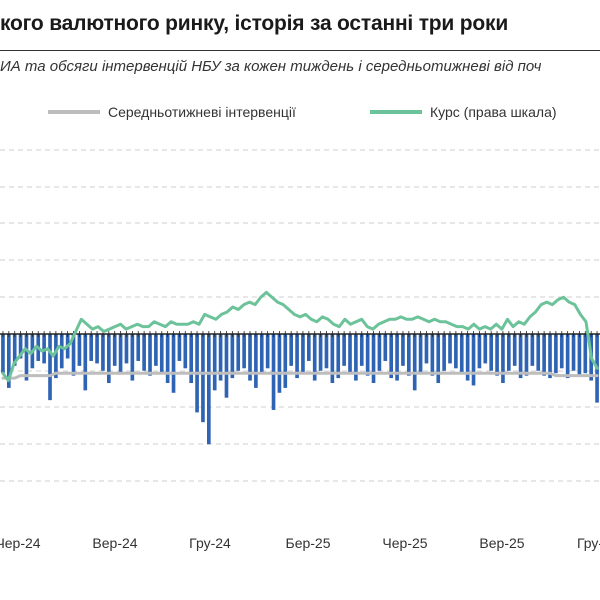 This screenshot has width=600, height=600. What do you see at coordinates (588, 543) in the screenshot?
I see `x-tick-label-6: Гру-` at bounding box center [588, 543].